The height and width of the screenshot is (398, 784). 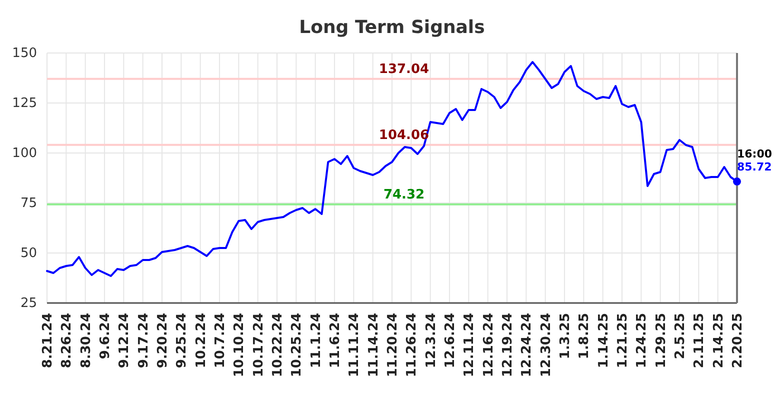 I want to click on x-tick-label: 1.24.25, so click(x=642, y=340).